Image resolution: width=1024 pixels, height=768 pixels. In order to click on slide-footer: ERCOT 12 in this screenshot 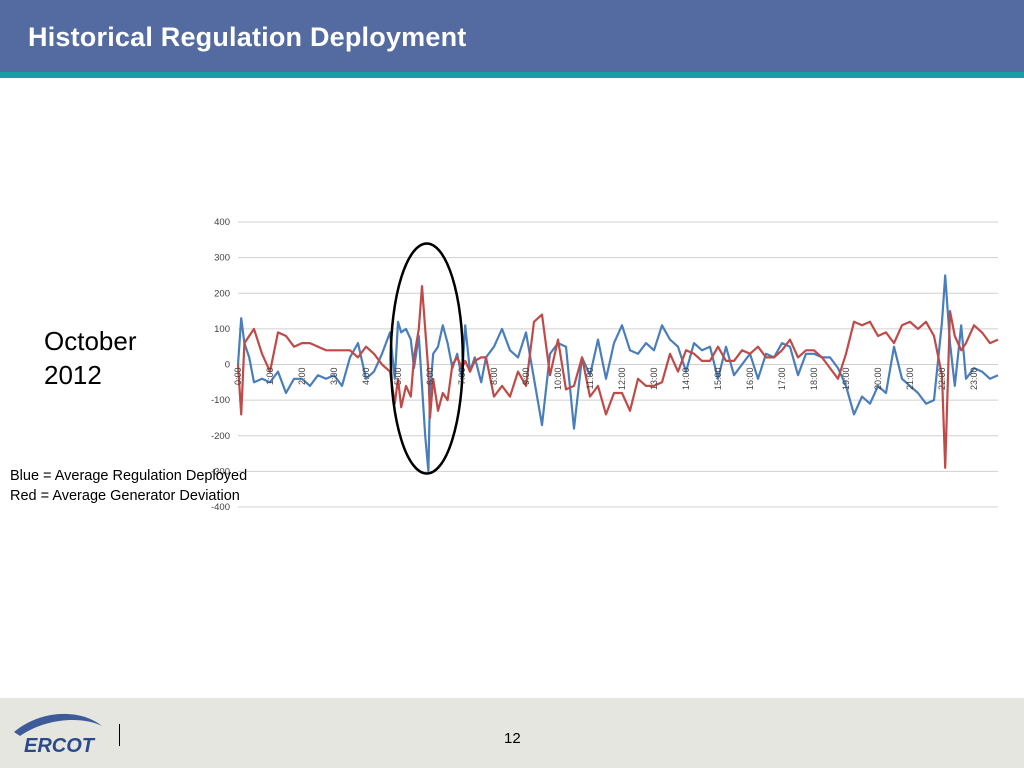, I will do `click(512, 733)`.